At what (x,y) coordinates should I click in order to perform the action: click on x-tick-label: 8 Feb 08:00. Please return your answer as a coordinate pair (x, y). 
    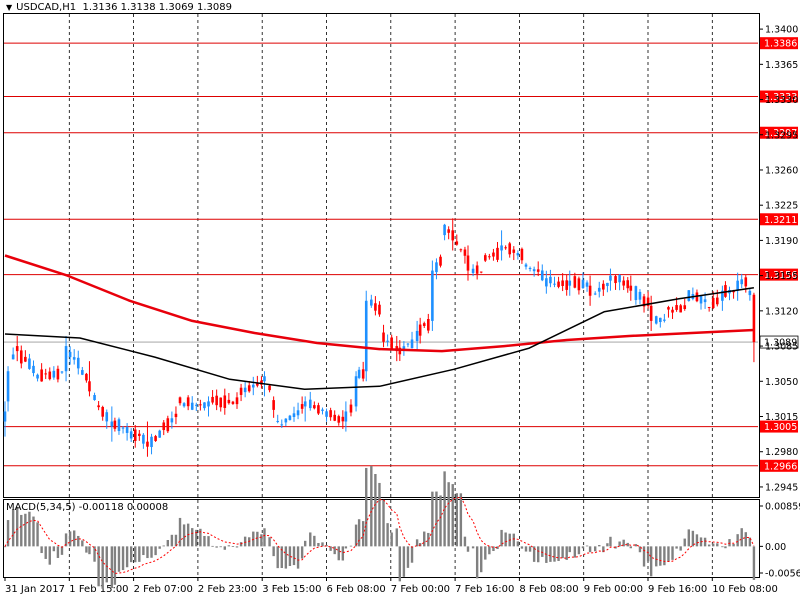
    Looking at the image, I should click on (548, 589).